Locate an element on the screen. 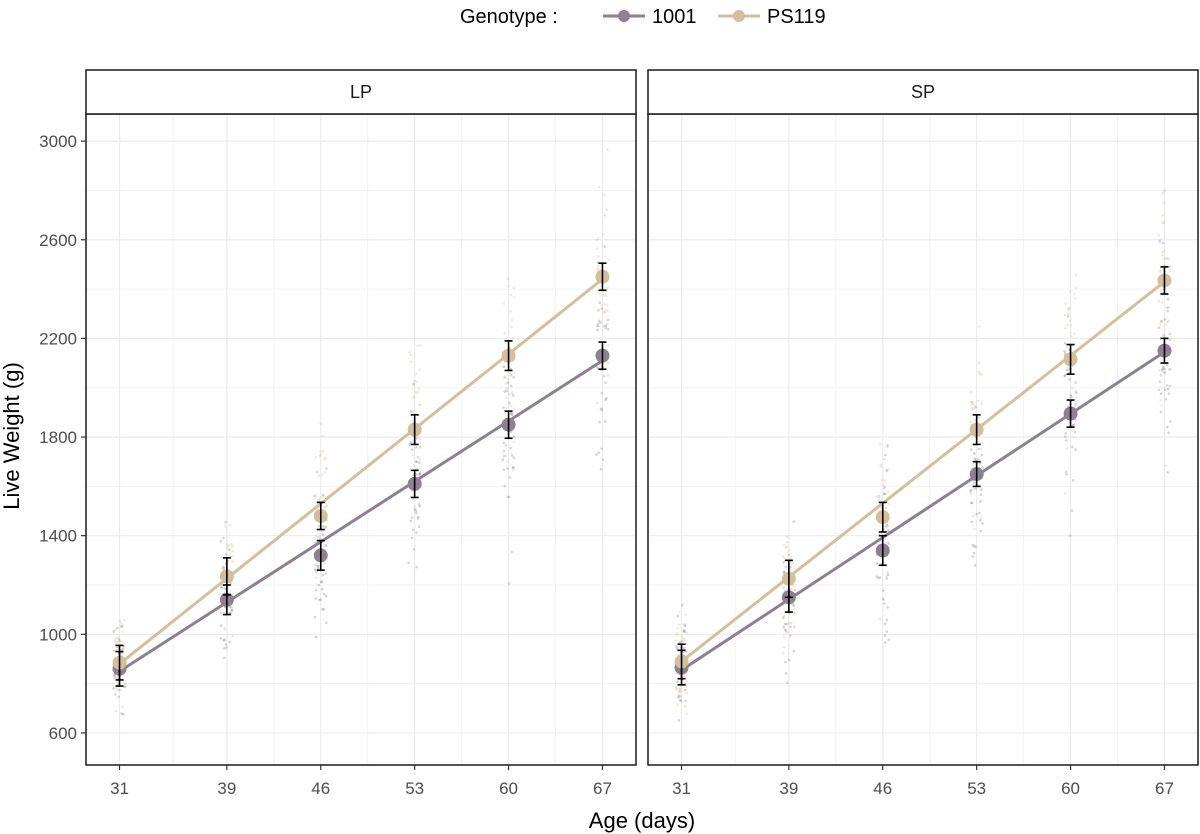  legend-key-1001-point is located at coordinates (624, 16).